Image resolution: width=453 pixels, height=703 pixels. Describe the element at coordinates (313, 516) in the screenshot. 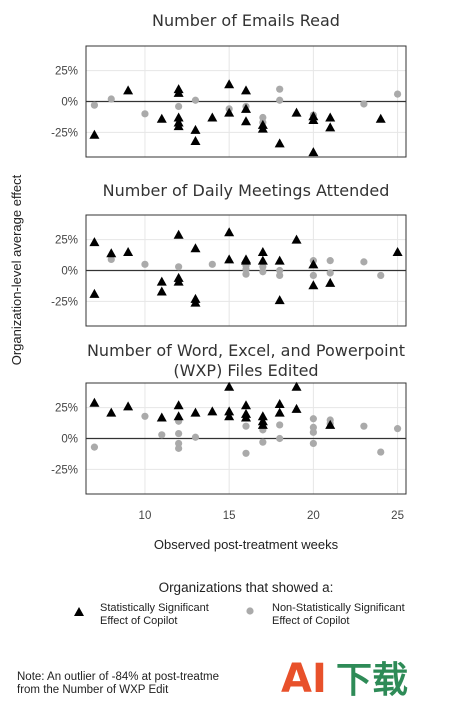

I see `x-tick-label: 20` at that location.